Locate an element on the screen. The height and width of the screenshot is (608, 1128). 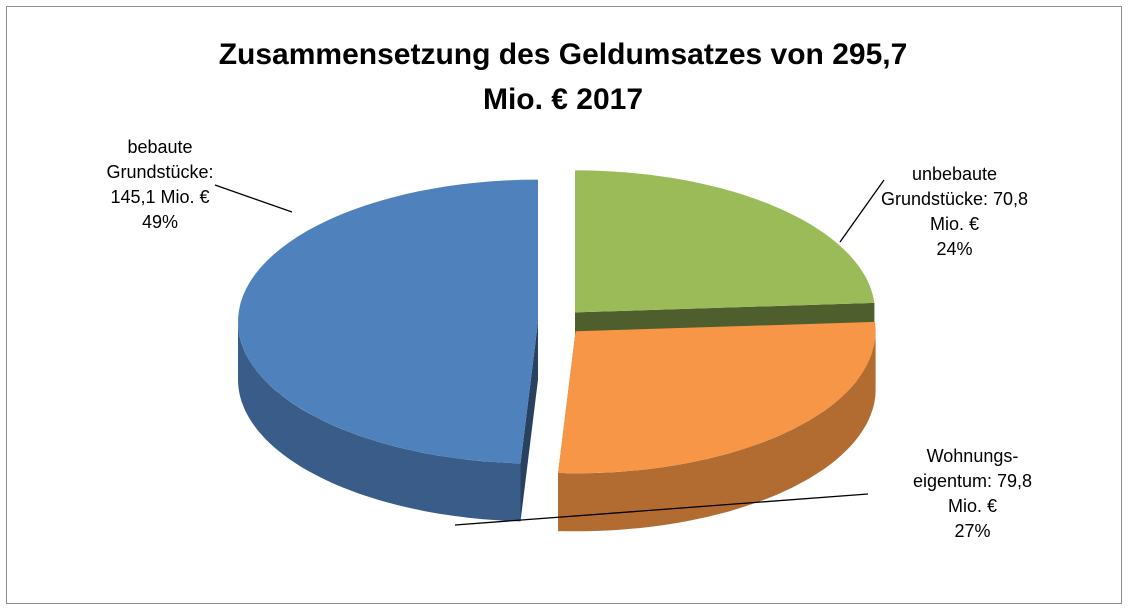
data-label: Wohnungs-eigentum: 79,8 Mio. € 27% is located at coordinates (972, 494).